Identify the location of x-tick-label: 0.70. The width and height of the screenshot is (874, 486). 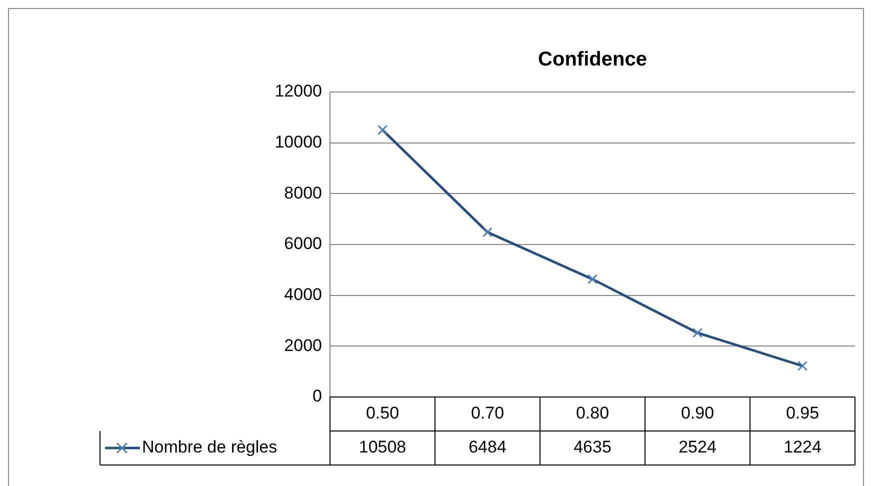
(487, 413).